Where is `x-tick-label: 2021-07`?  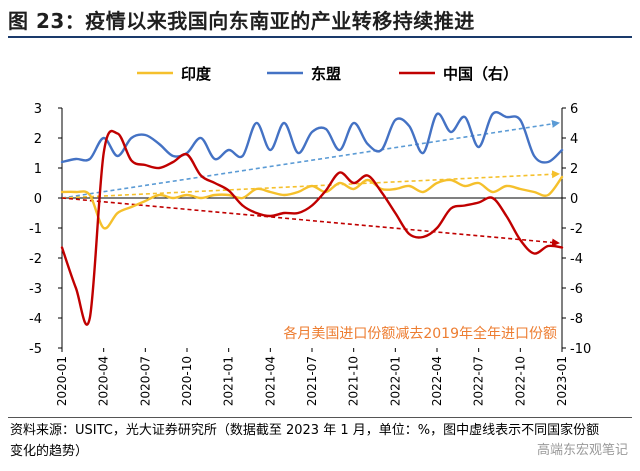
x-tick-label: 2021-07 is located at coordinates (312, 381).